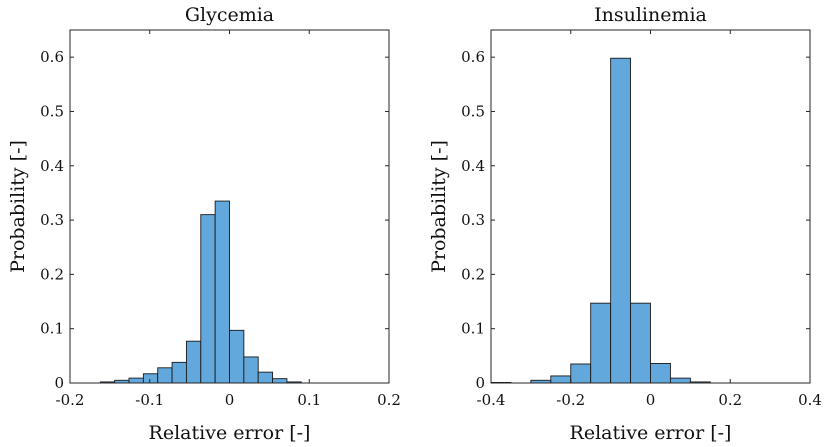 This screenshot has height=447, width=829. Describe the element at coordinates (491, 400) in the screenshot. I see `x-tick-label: -0.4` at that location.